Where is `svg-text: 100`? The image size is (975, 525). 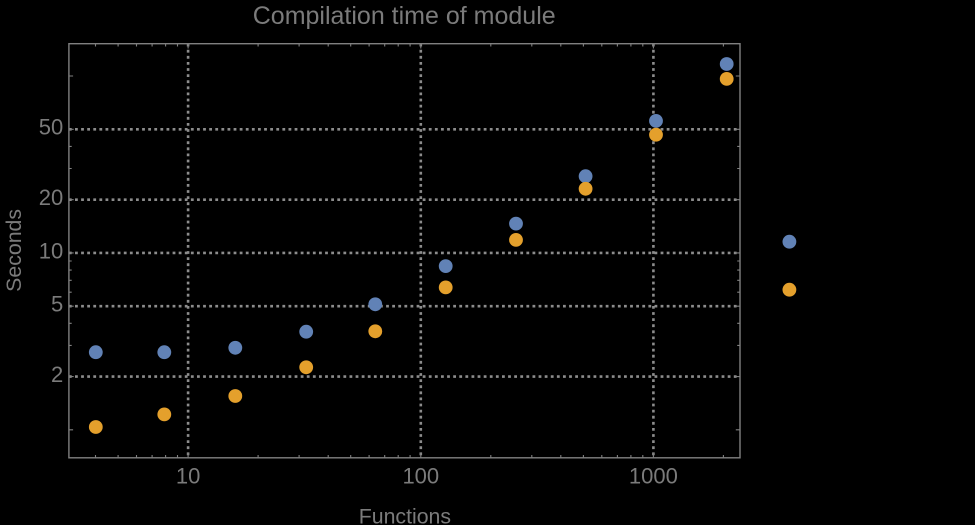 svg-text: 100 is located at coordinates (420, 476).